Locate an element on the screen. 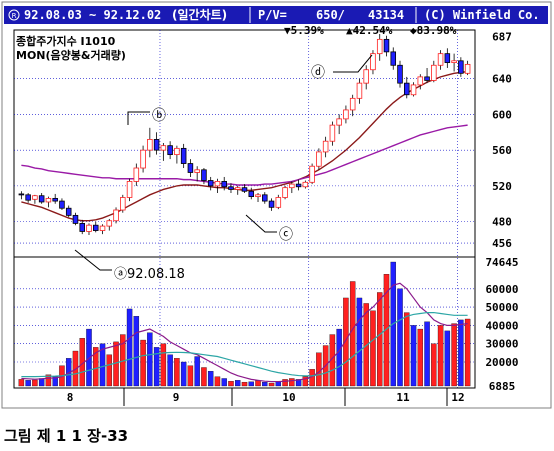 The width and height of the screenshot is (554, 451). annotation-b-leader is located at coordinates (138, 118).